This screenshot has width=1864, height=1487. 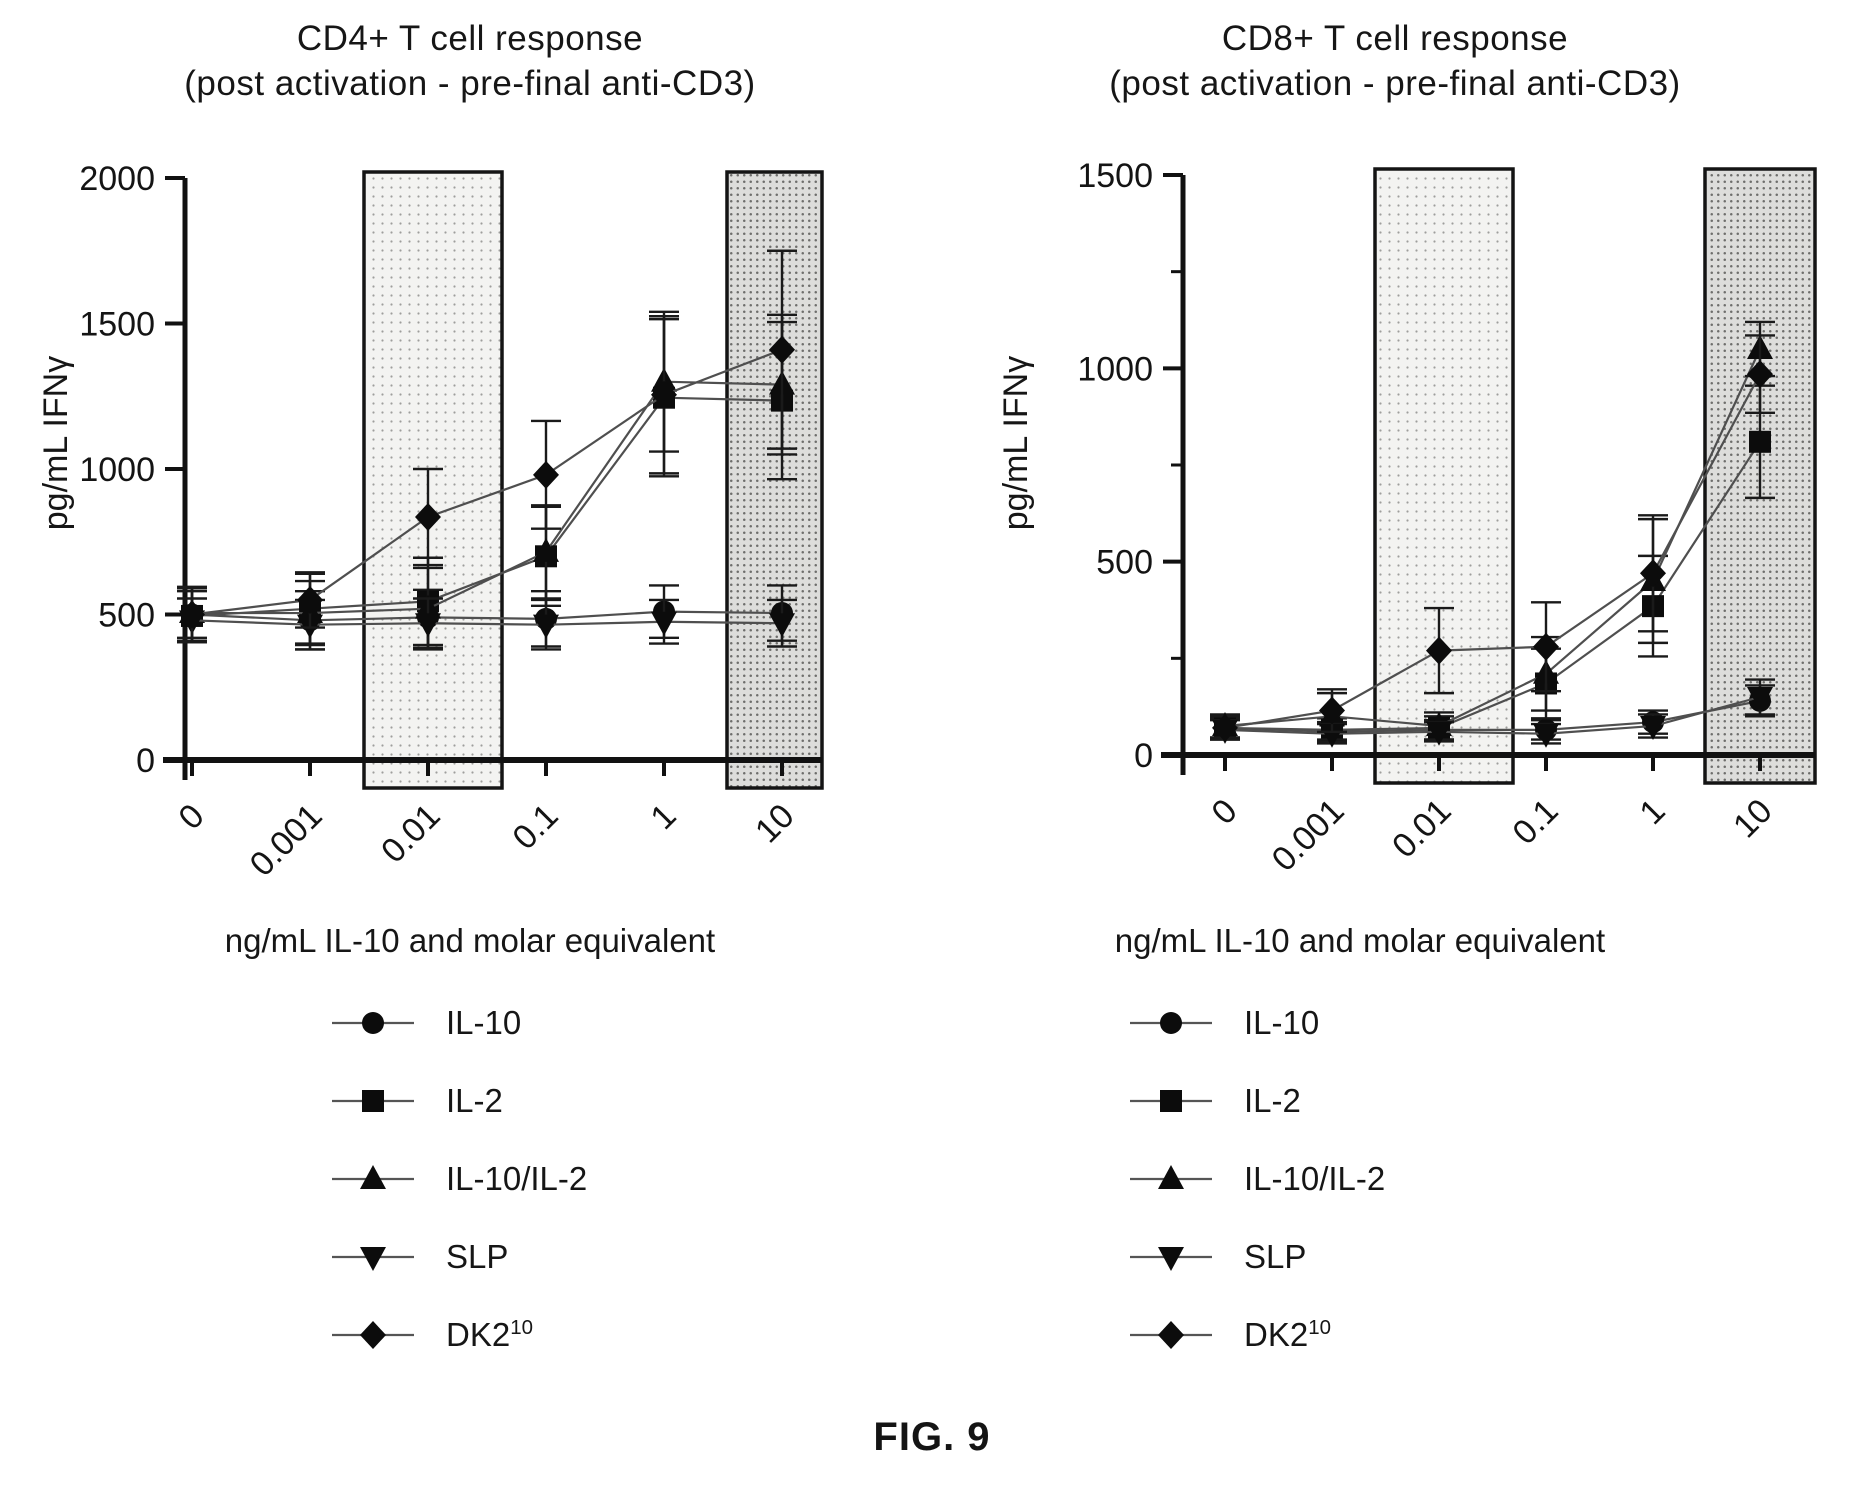 What do you see at coordinates (1360, 940) in the screenshot?
I see `cd8-x-axis-label: ng/mL IL-10 and molar equivalent` at bounding box center [1360, 940].